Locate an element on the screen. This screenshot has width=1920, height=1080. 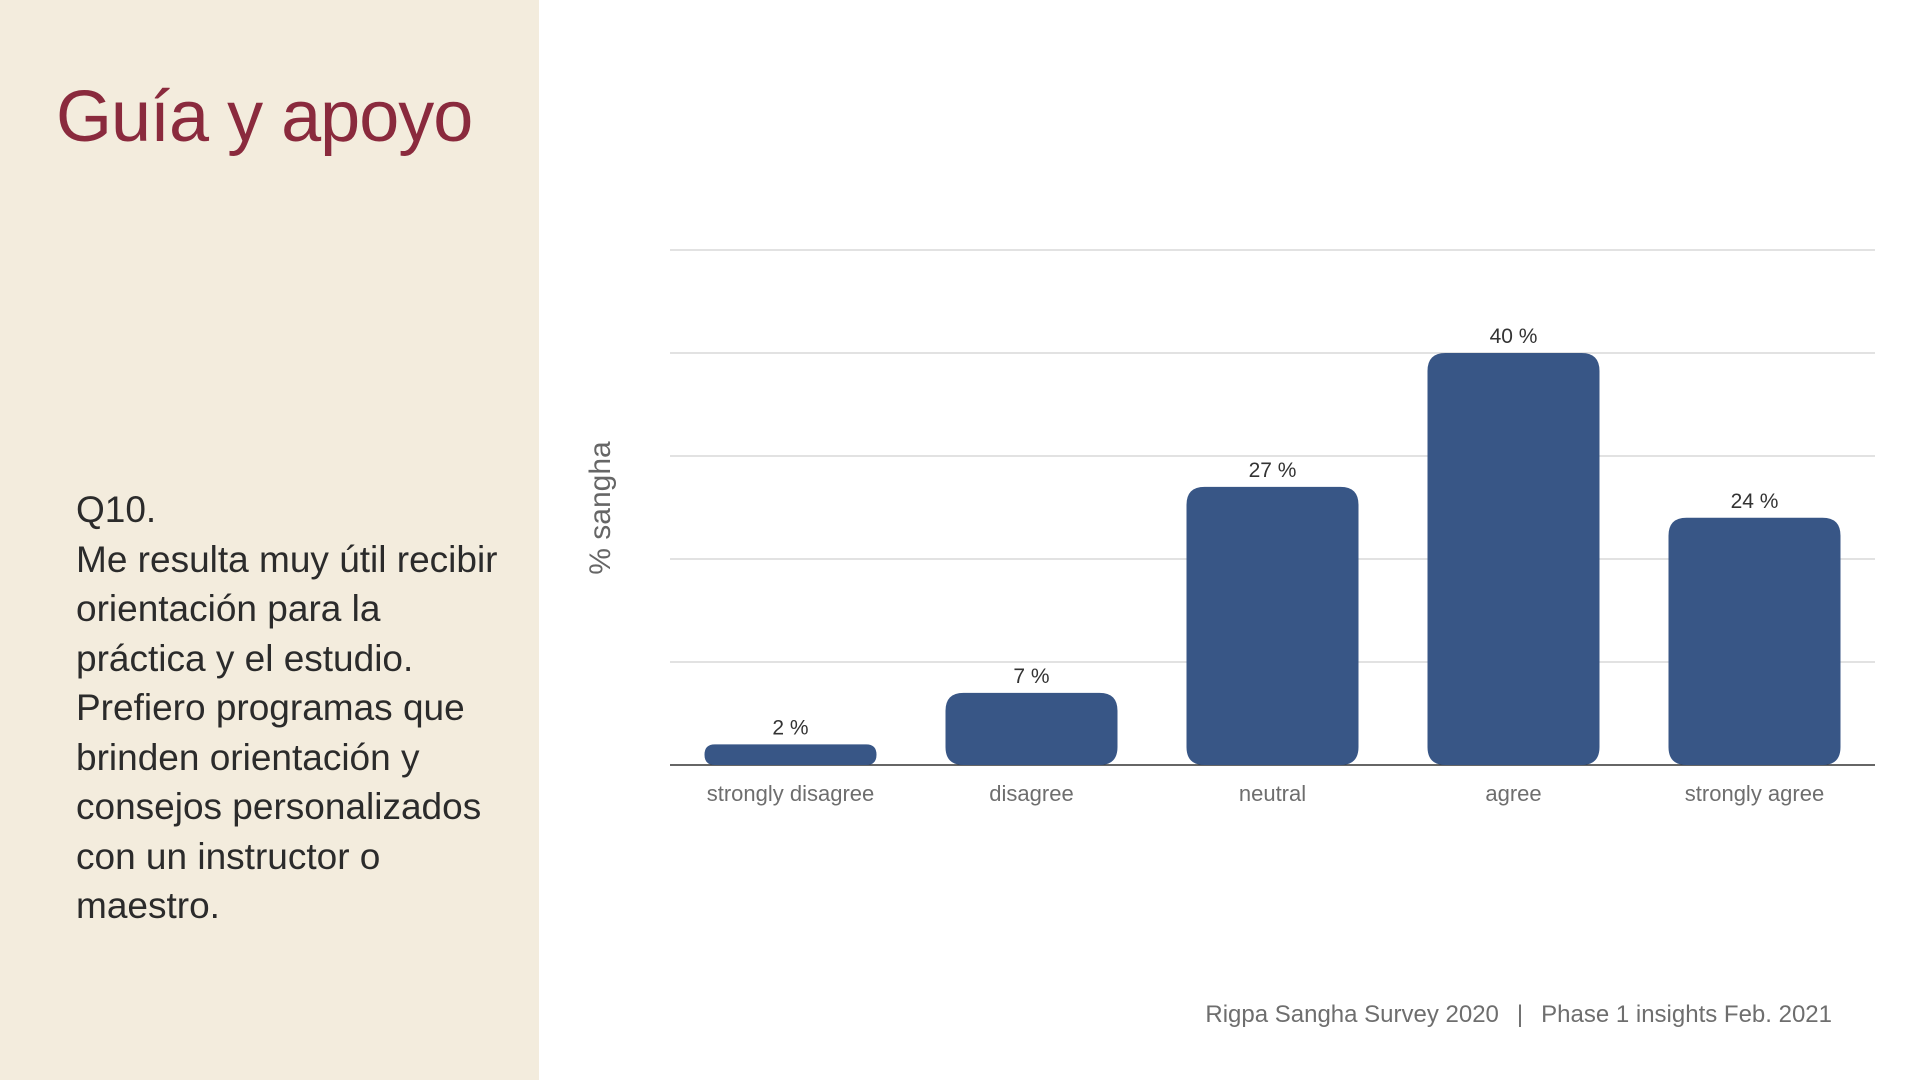
value-label: 24 % is located at coordinates (1755, 501).